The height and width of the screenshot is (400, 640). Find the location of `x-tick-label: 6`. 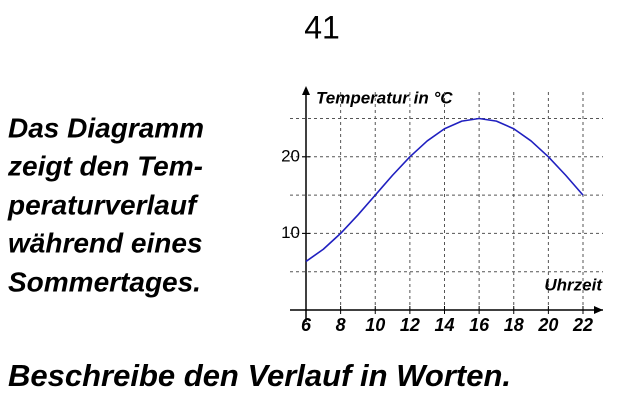

x-tick-label: 6 is located at coordinates (306, 325).